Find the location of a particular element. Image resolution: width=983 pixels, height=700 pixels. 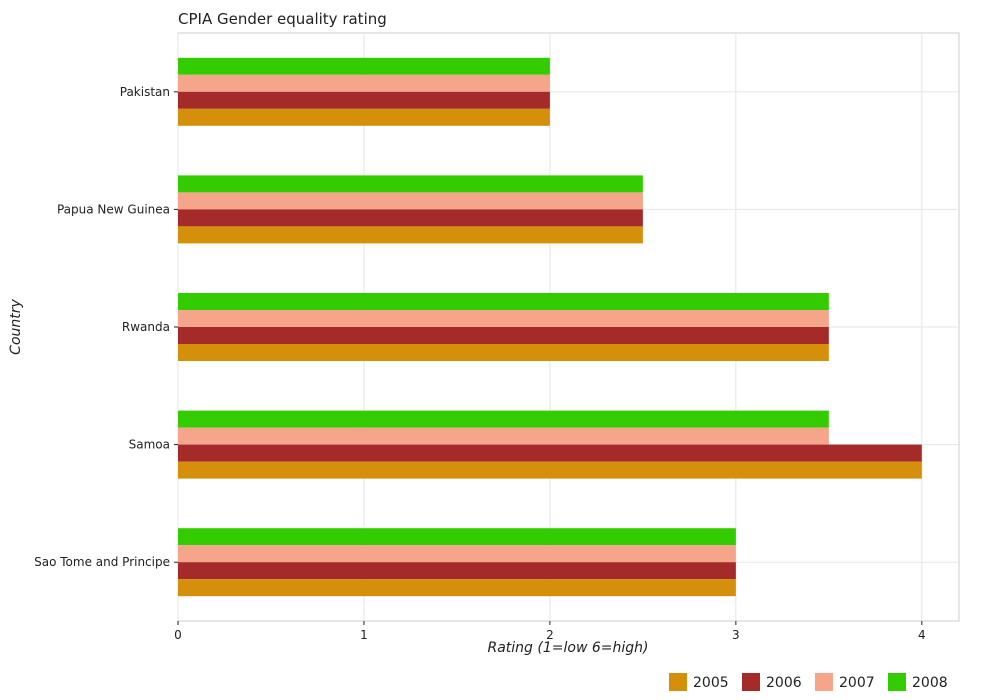

bar-2005-rwanda is located at coordinates (503, 352).